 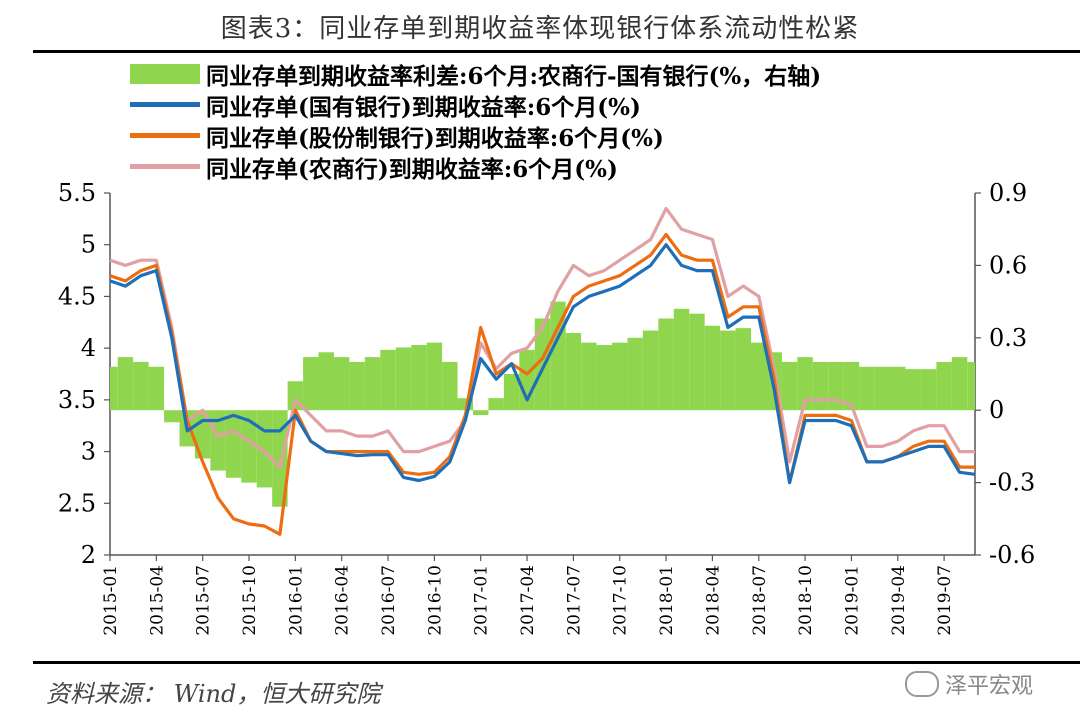 I want to click on left-tick-label: 2, so click(x=88, y=555).